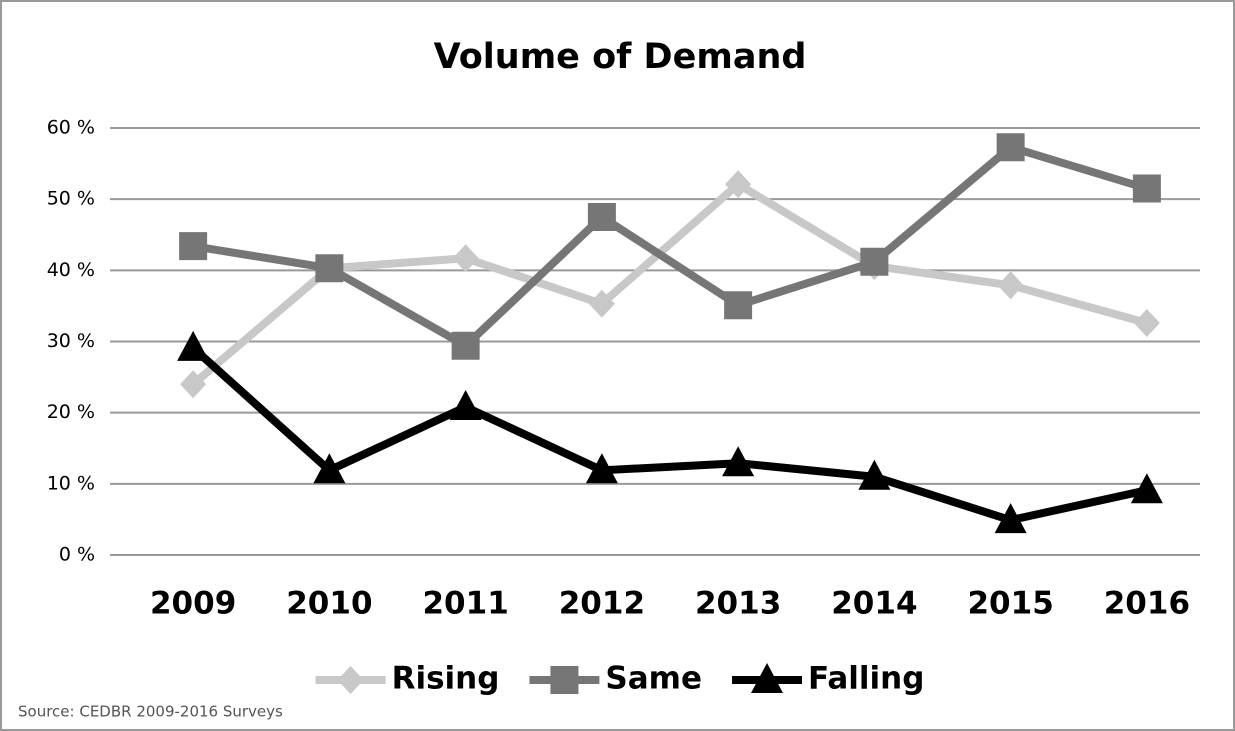  Describe the element at coordinates (71, 199) in the screenshot. I see `y-tick-label: 50 %` at that location.